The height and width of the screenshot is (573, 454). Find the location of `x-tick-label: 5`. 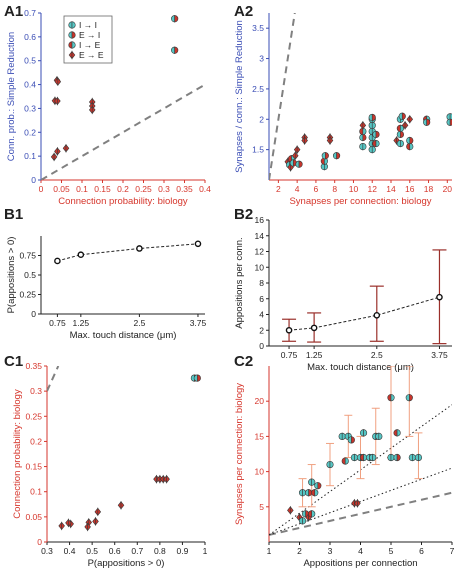

x-tick-label: 5 is located at coordinates (391, 551).